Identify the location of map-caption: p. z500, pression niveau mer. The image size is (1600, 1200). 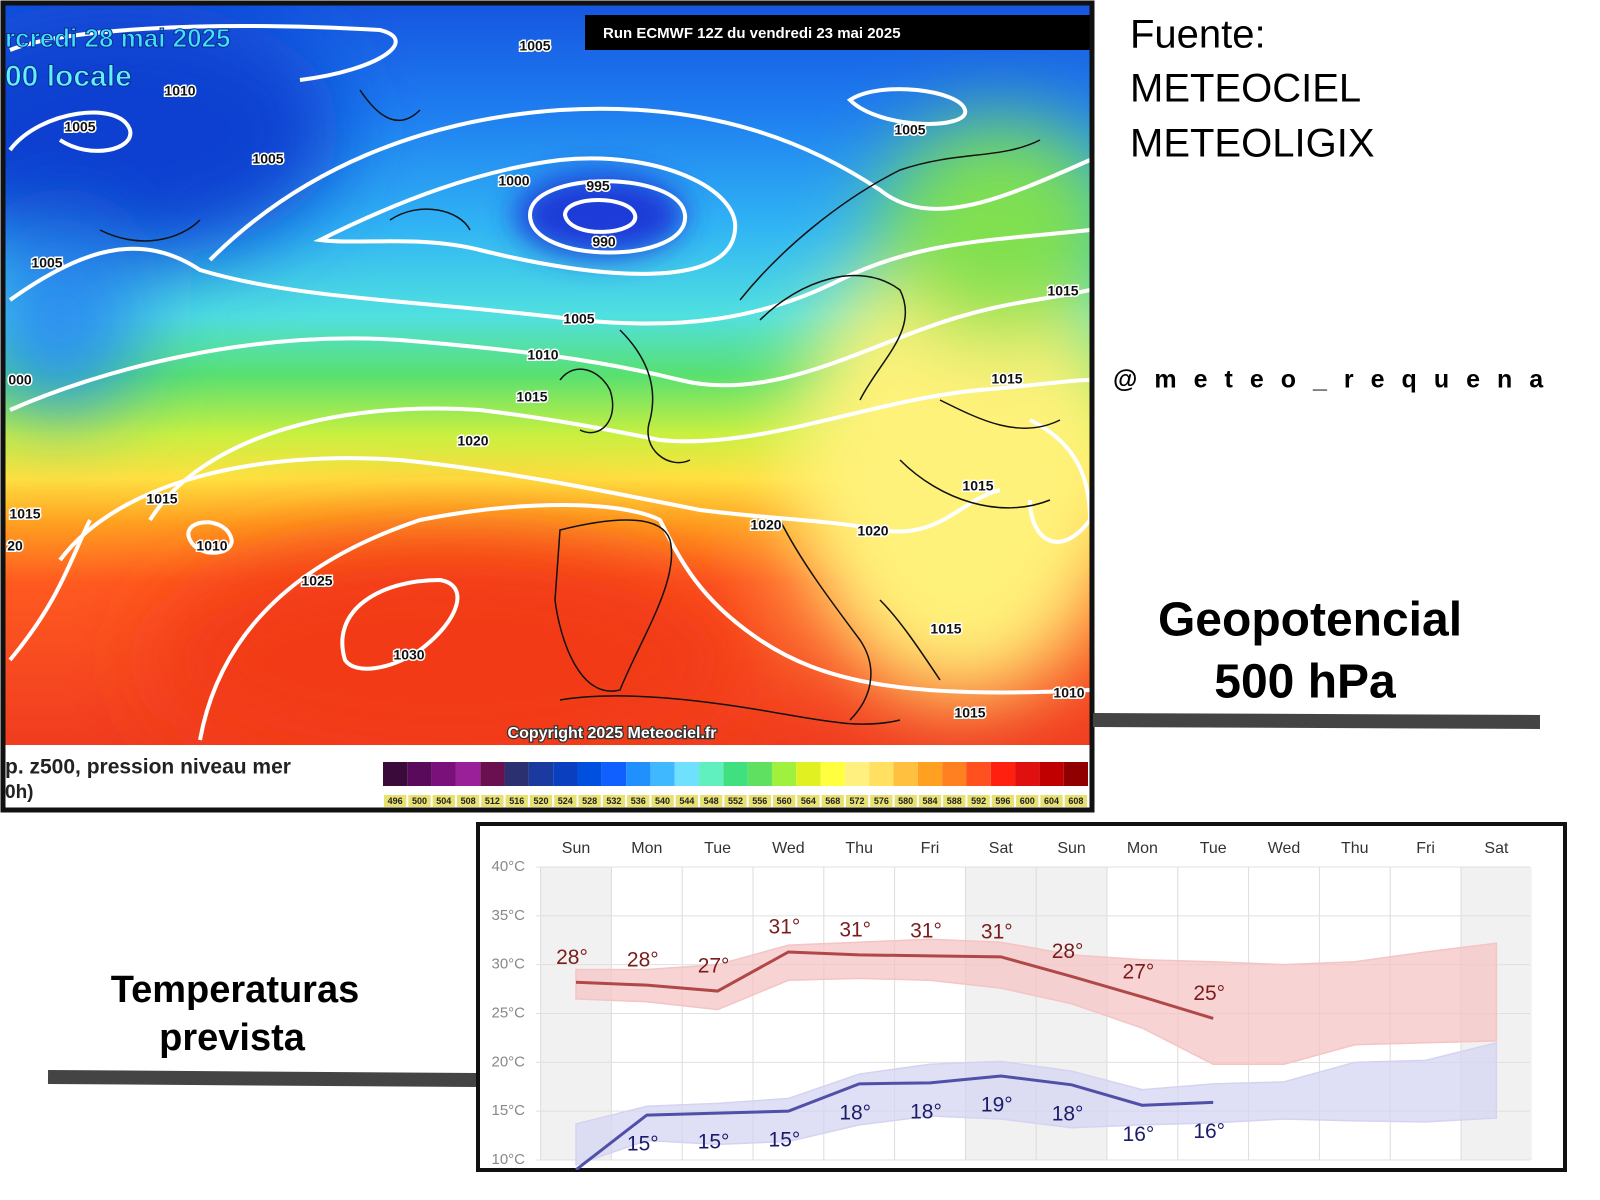
(148, 767).